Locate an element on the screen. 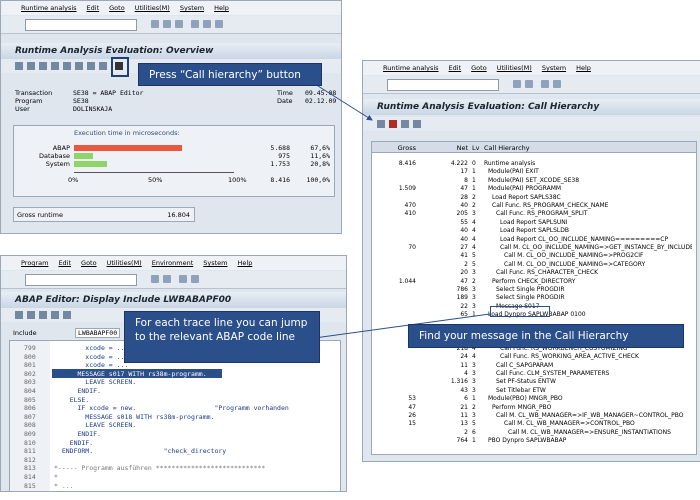 This screenshot has width=700, height=500. total-value: 8.416 is located at coordinates (280, 180).